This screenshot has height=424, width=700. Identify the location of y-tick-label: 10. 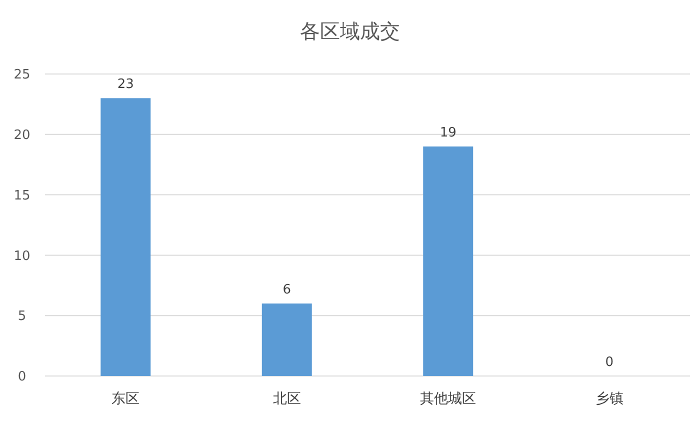
(22, 256).